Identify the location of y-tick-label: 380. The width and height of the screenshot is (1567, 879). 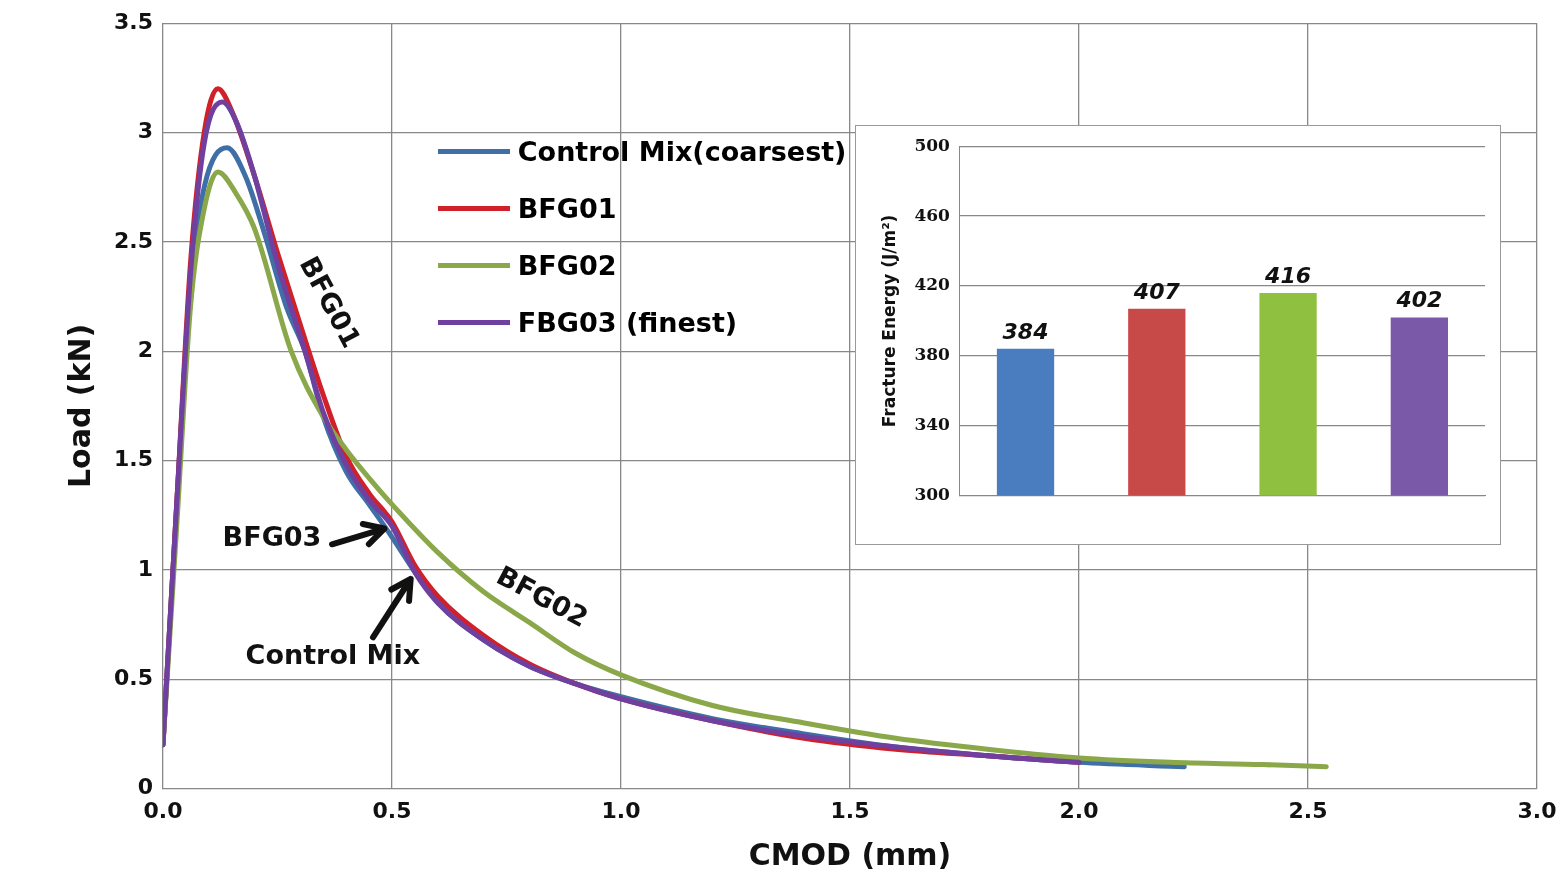
(932, 354).